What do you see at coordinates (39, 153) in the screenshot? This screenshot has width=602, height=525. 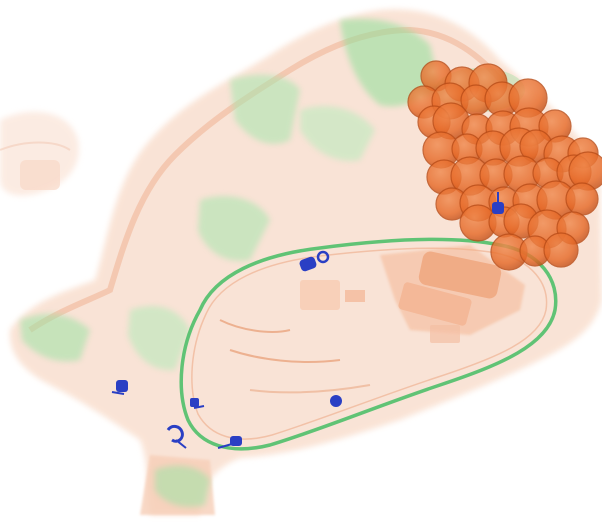 I see `bag-handle` at bounding box center [39, 153].